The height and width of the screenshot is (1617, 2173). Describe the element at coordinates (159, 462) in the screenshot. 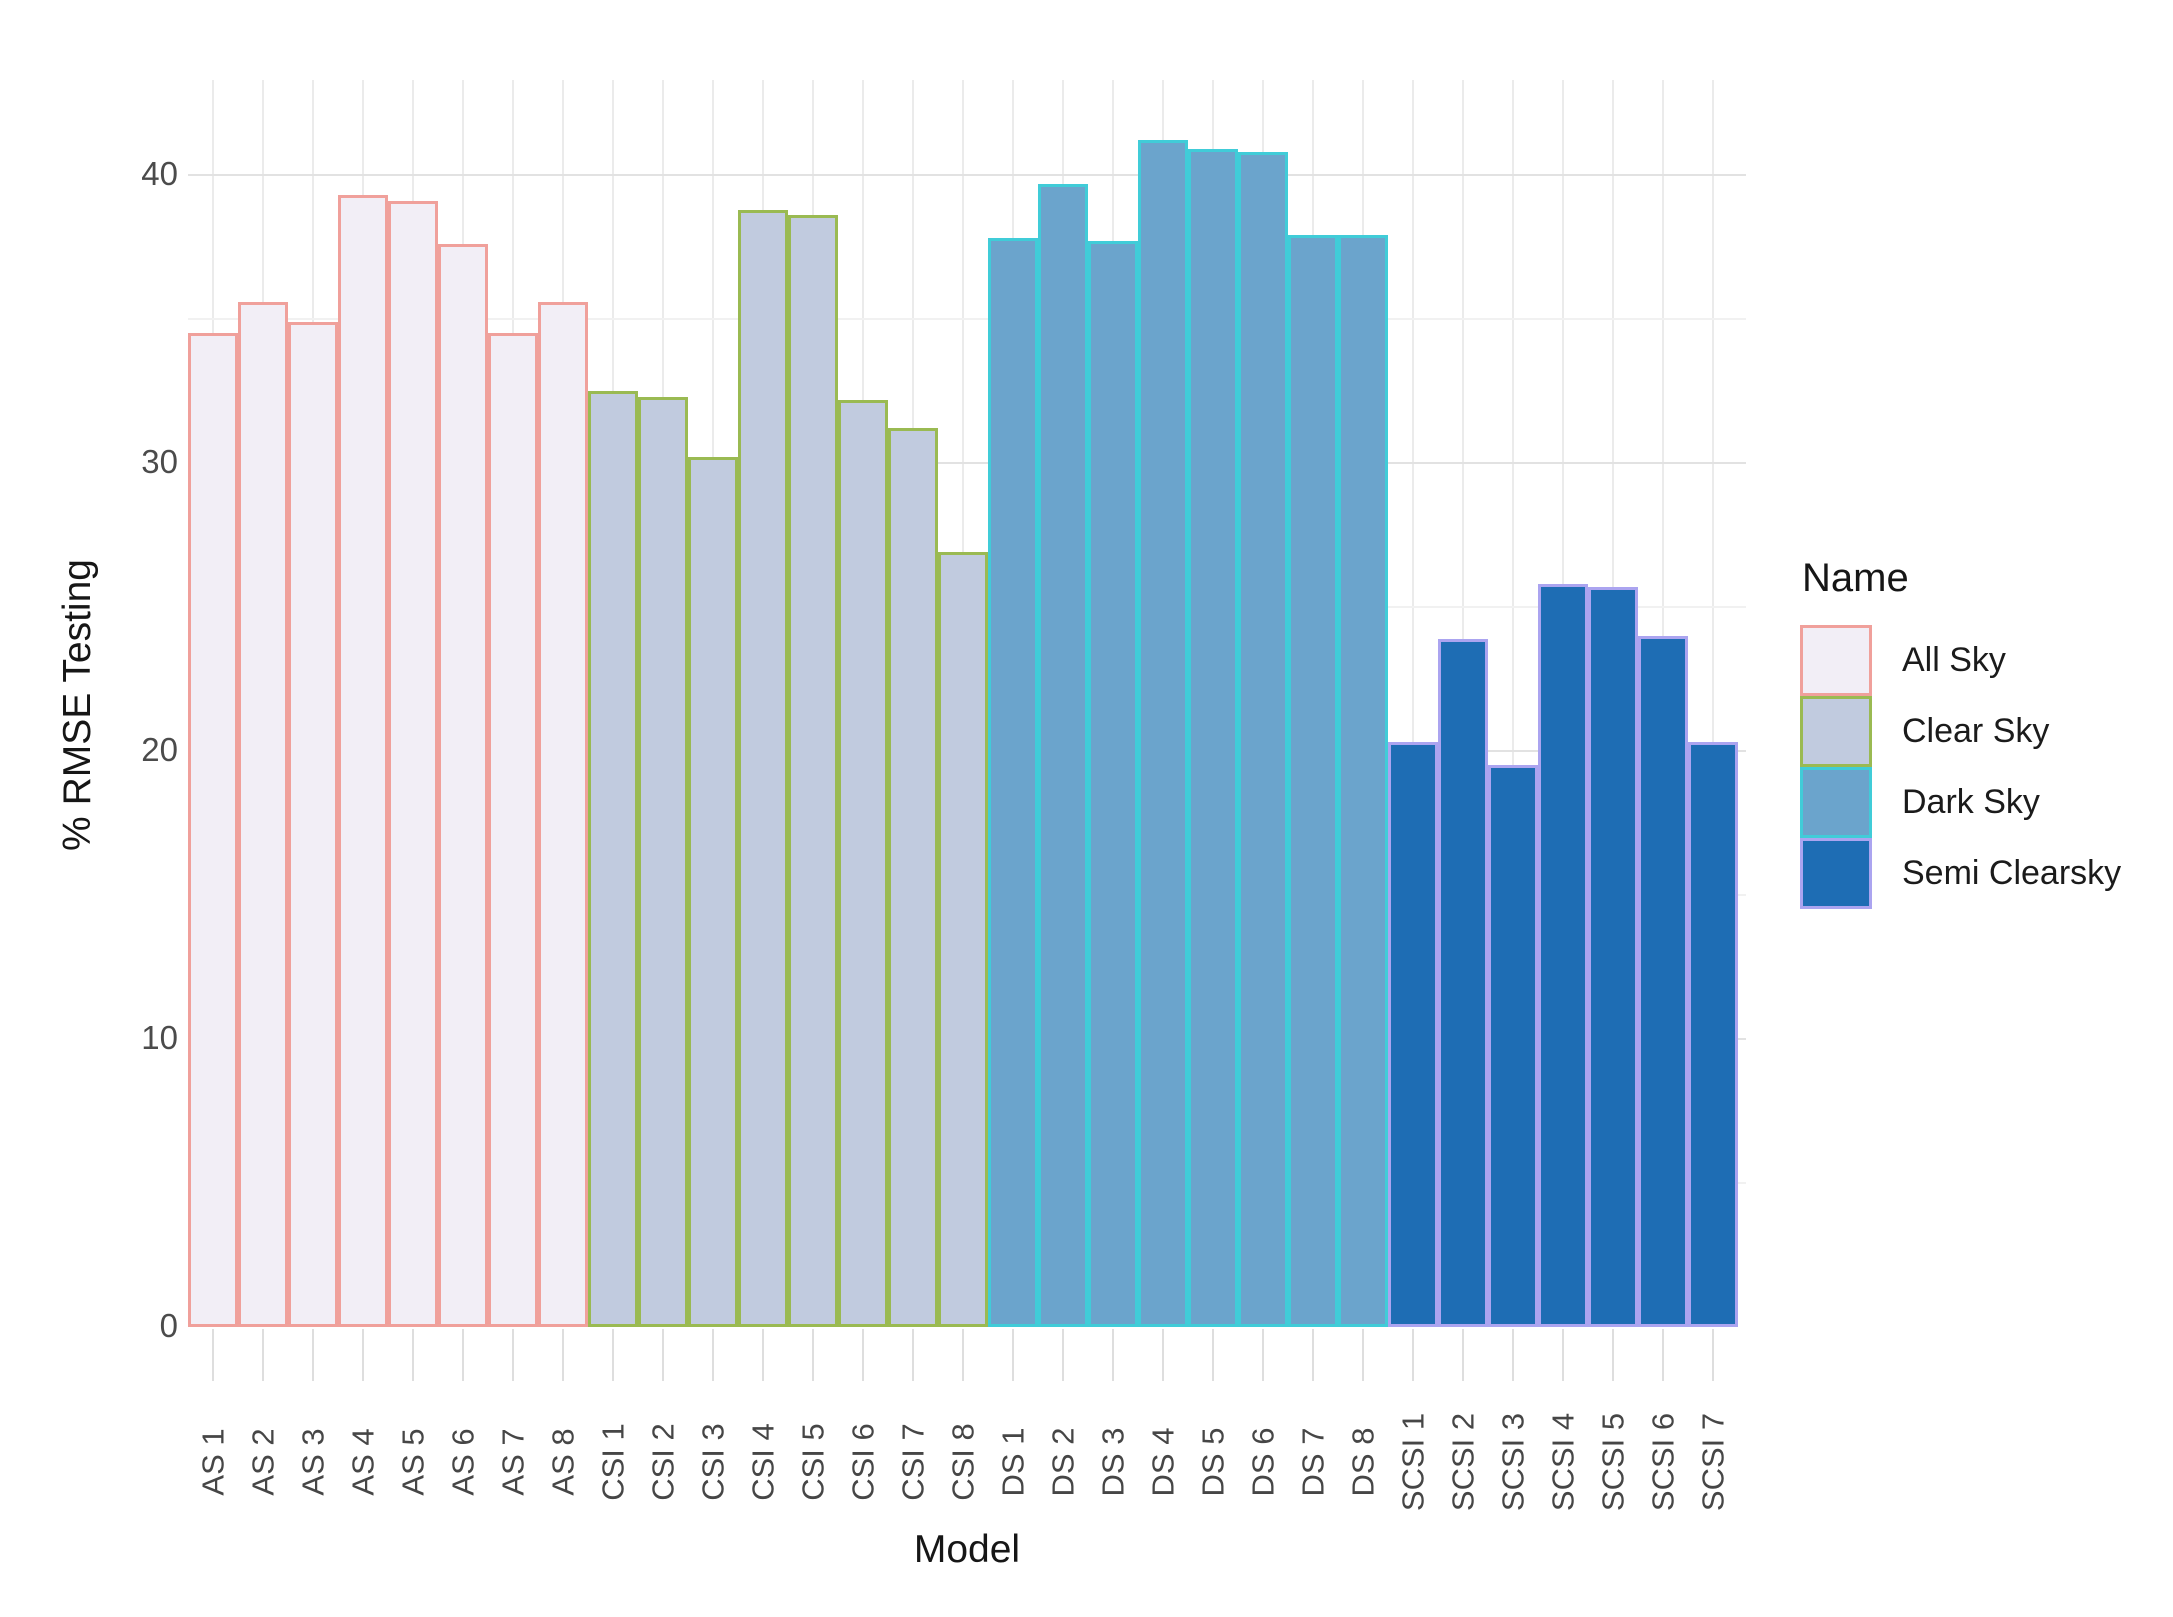

I see `y-tick-label: 30` at that location.